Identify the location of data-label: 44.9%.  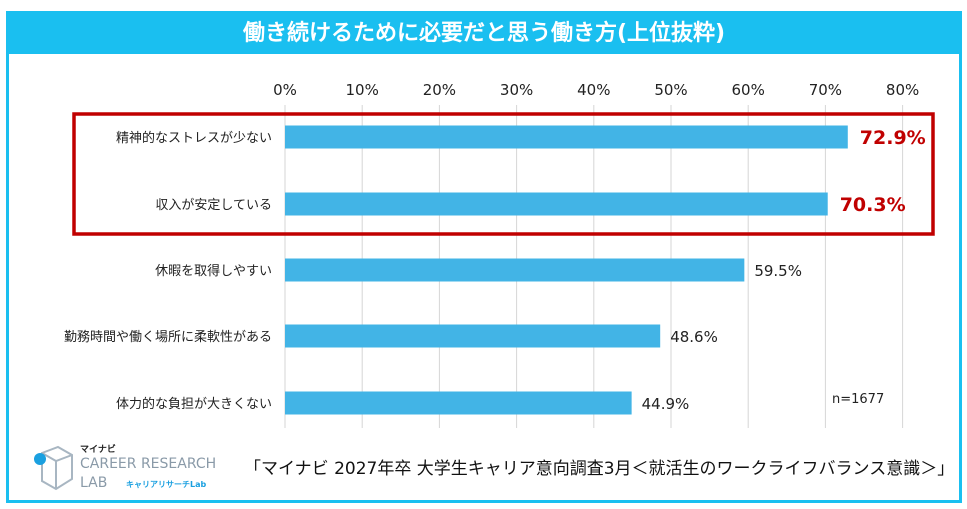
(666, 404).